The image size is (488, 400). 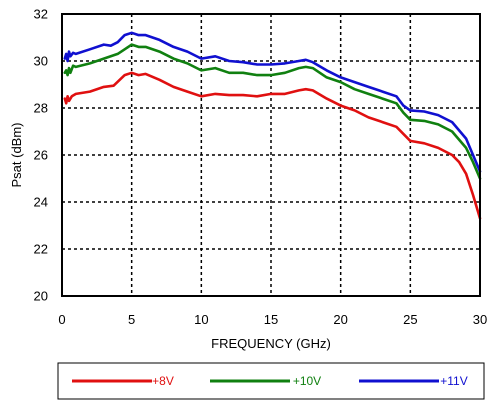 What do you see at coordinates (453, 381) in the screenshot?
I see `legend-label: +11V` at bounding box center [453, 381].